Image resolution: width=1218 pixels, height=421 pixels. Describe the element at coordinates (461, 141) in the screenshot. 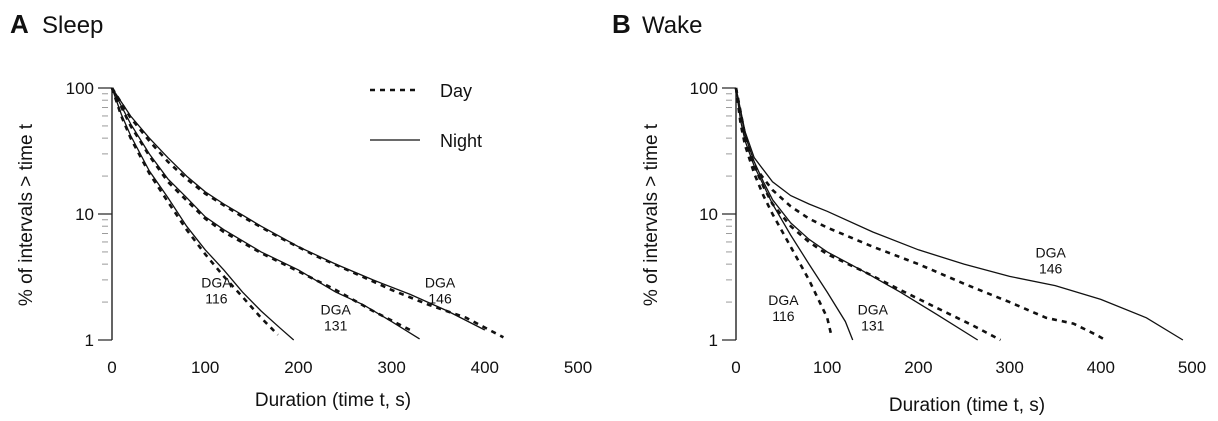

I see `legend-night-label: Night` at that location.